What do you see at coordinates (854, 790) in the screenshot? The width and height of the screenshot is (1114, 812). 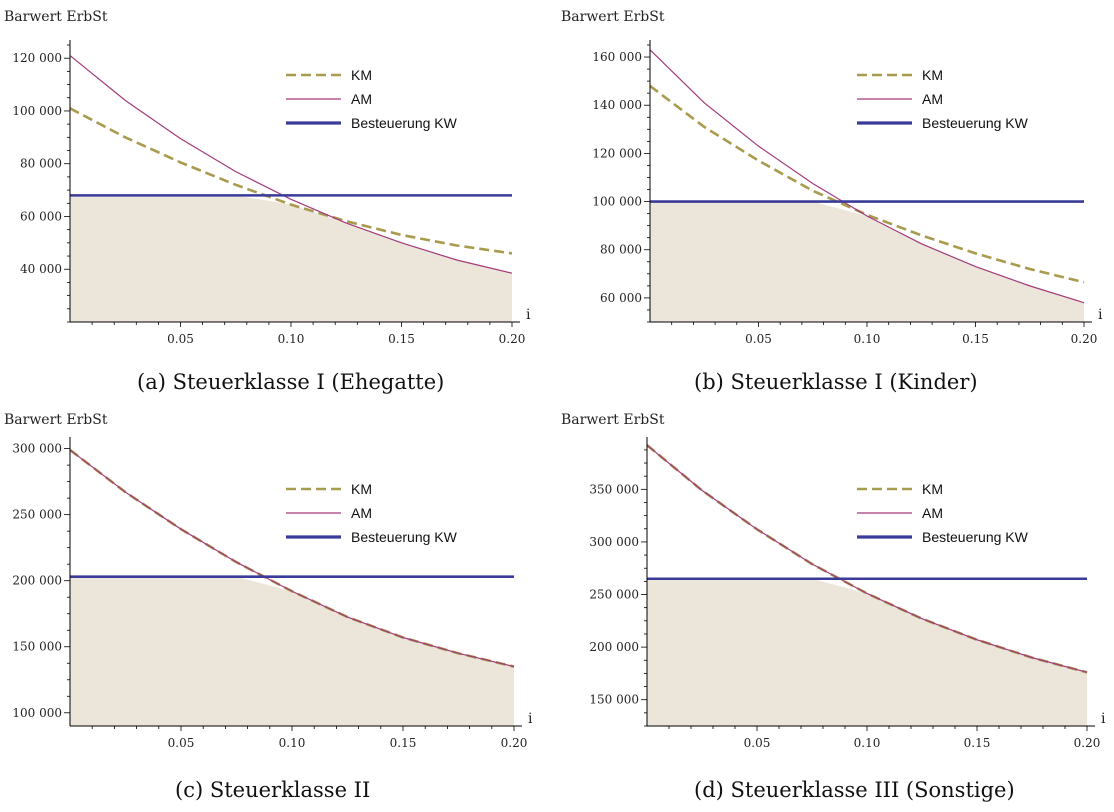 I see `chart-d-caption: (d) Steuerklasse III (Sonstige)` at bounding box center [854, 790].